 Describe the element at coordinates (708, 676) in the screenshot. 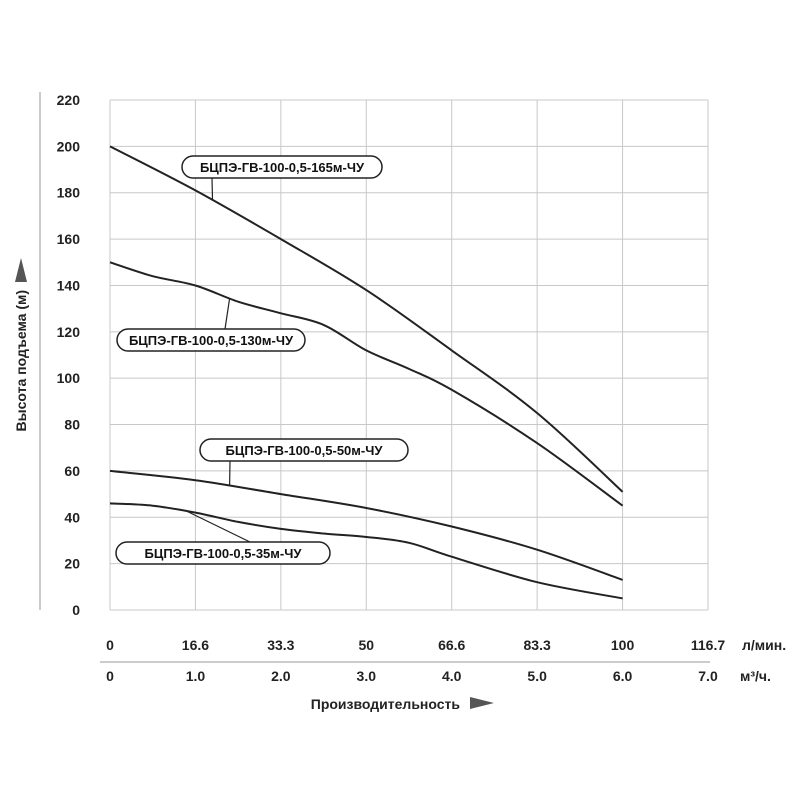

I see `x-tick-label: 7.0` at that location.